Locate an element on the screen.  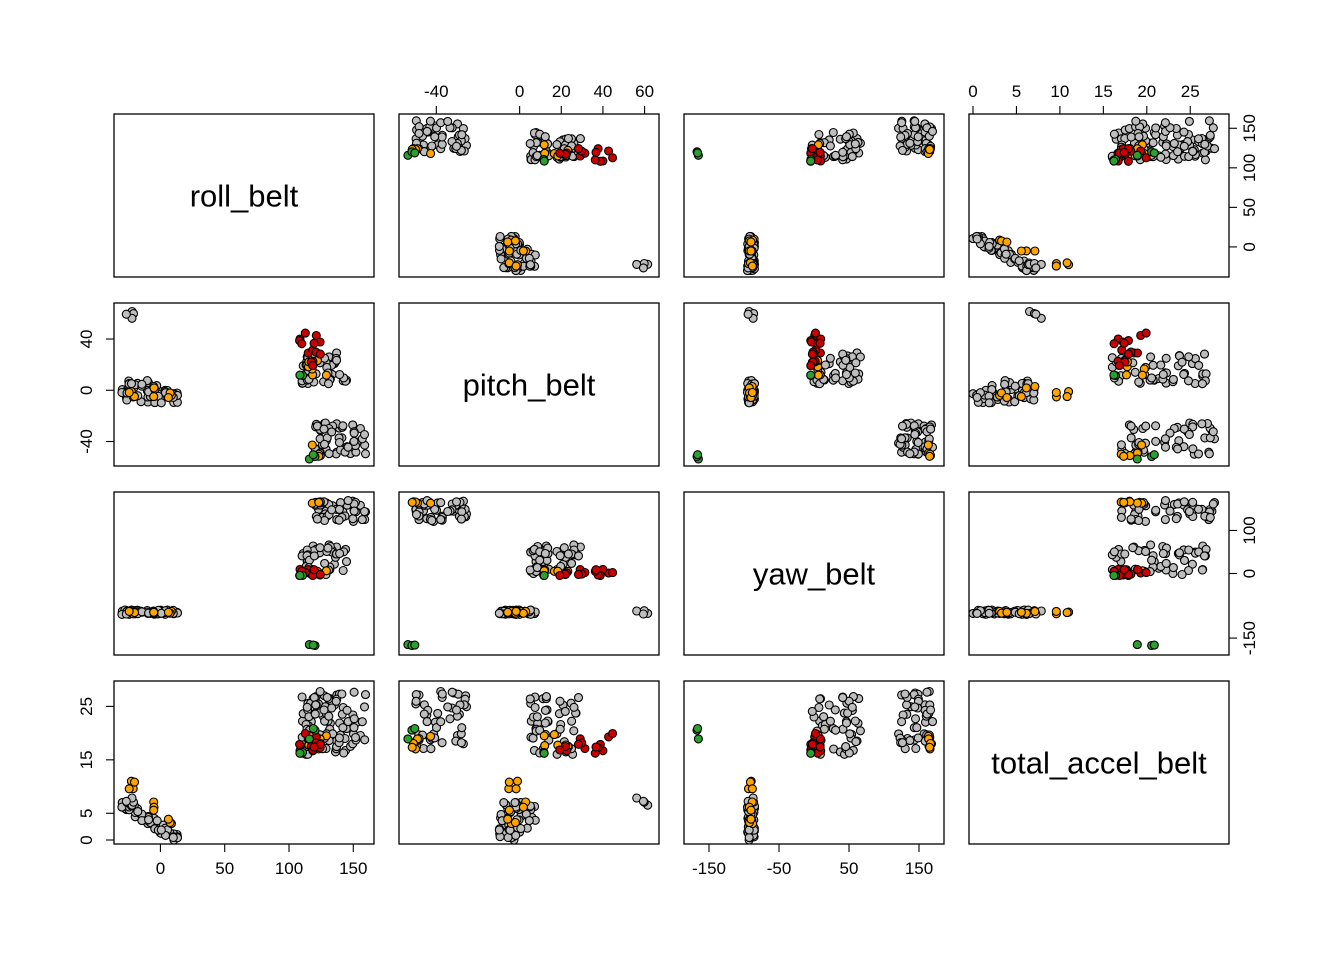
axis-bottom-yaw_belt: -150 -50 50 150 is located at coordinates (812, 861).